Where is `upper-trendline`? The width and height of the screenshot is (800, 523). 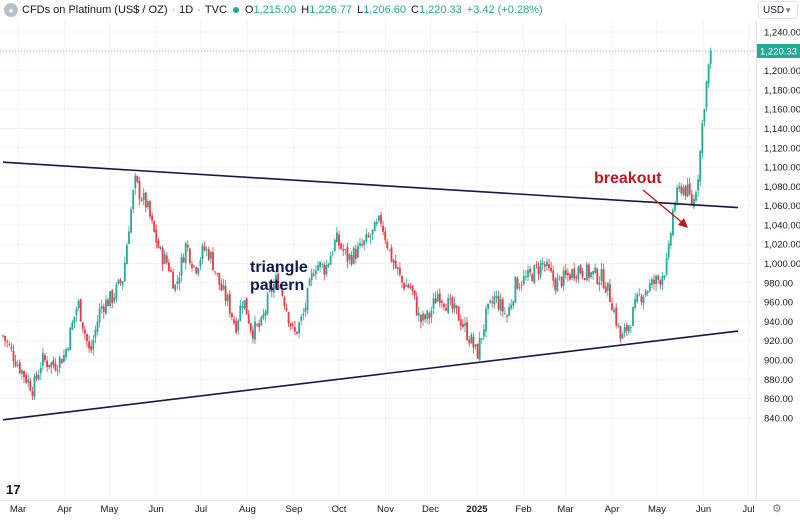 upper-trendline is located at coordinates (370, 185).